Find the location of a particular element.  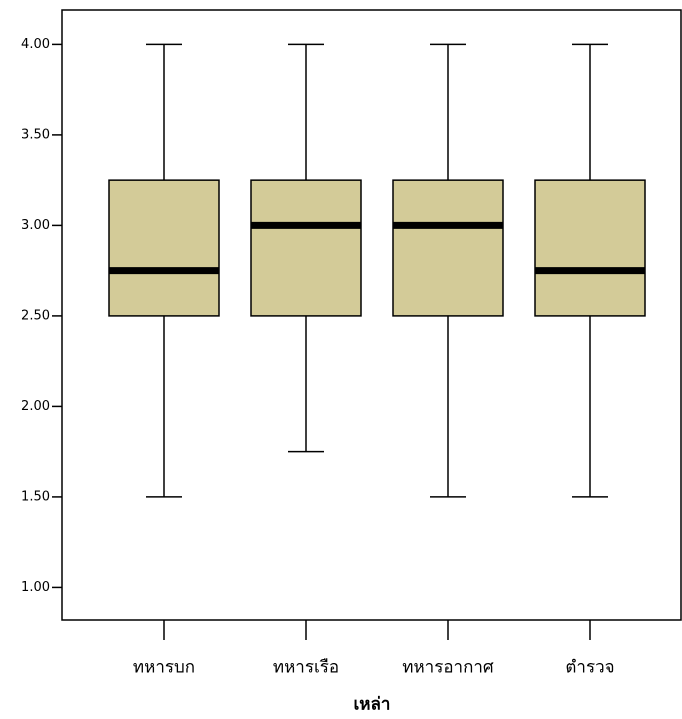

y-tick-label: 1.00 is located at coordinates (35, 587).